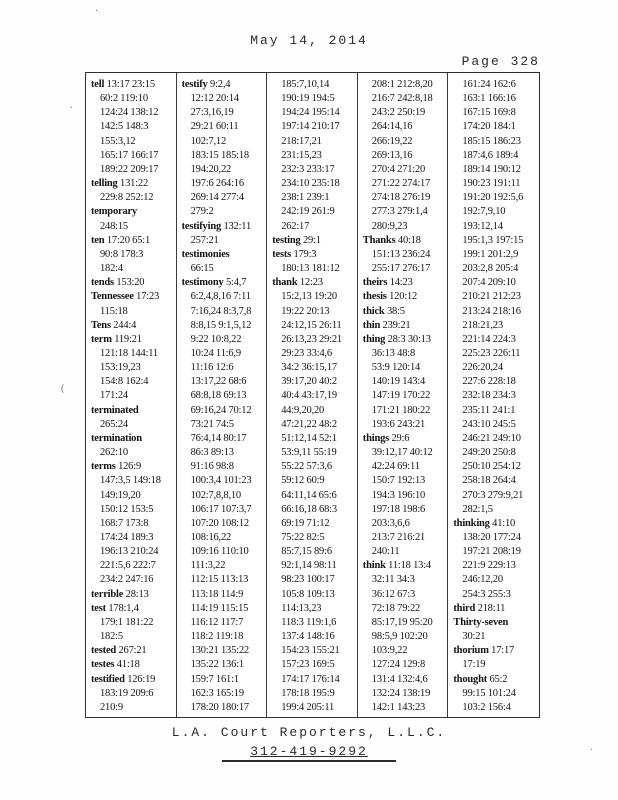 This screenshot has height=800, width=618. What do you see at coordinates (308, 637) in the screenshot?
I see `index-entry-continuation: 137:4 148:16` at bounding box center [308, 637].